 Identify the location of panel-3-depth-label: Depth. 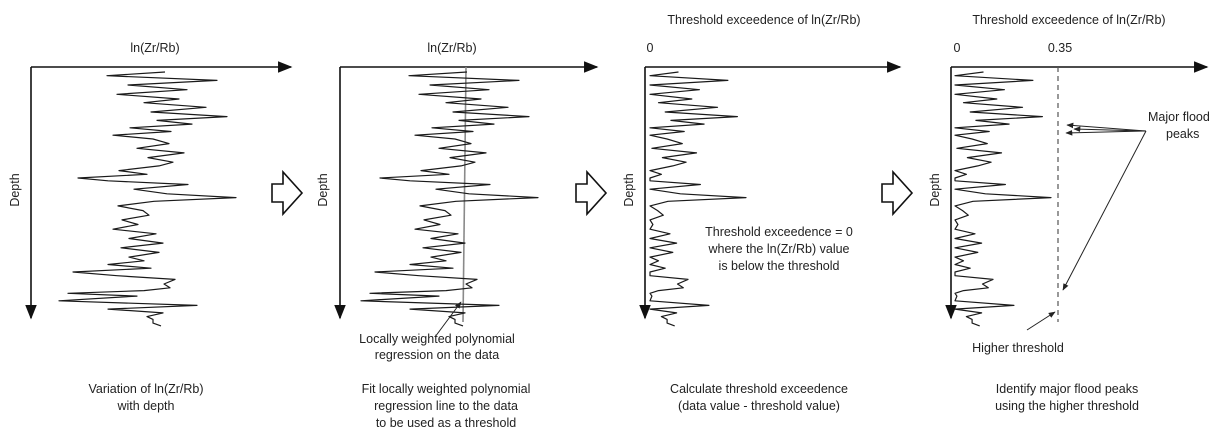
(629, 189).